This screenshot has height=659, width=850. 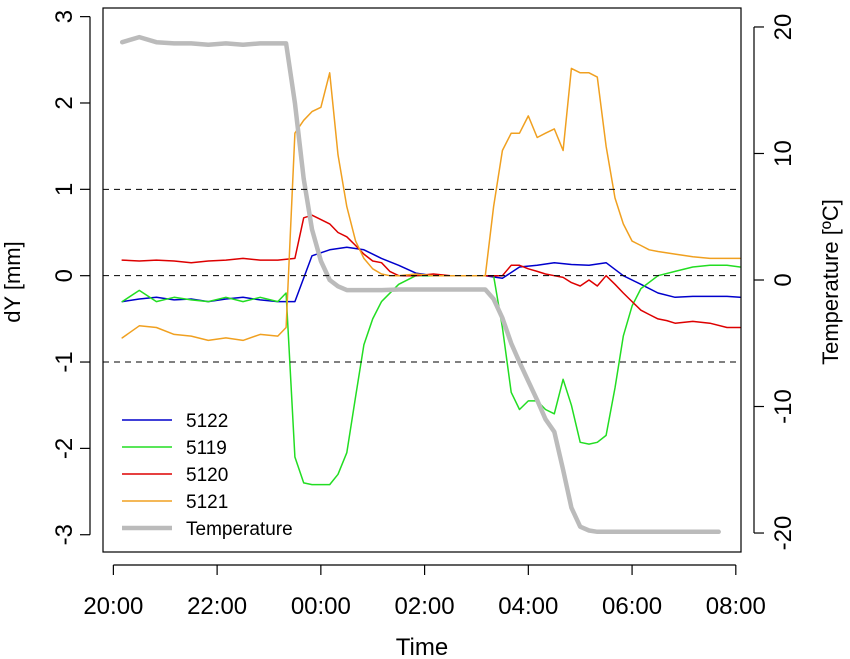 What do you see at coordinates (321, 606) in the screenshot?
I see `x-tick-label: 00:00` at bounding box center [321, 606].